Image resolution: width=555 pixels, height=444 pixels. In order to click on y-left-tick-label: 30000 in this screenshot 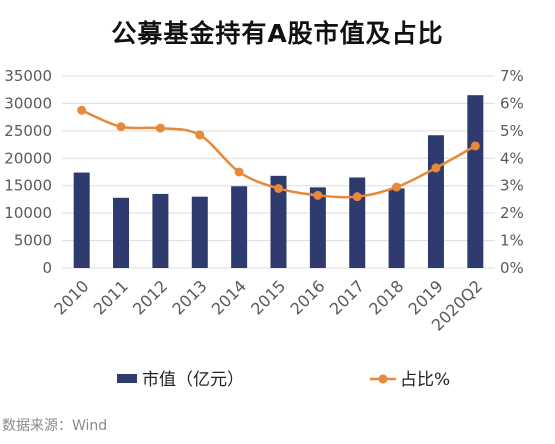, I will do `click(28, 103)`.